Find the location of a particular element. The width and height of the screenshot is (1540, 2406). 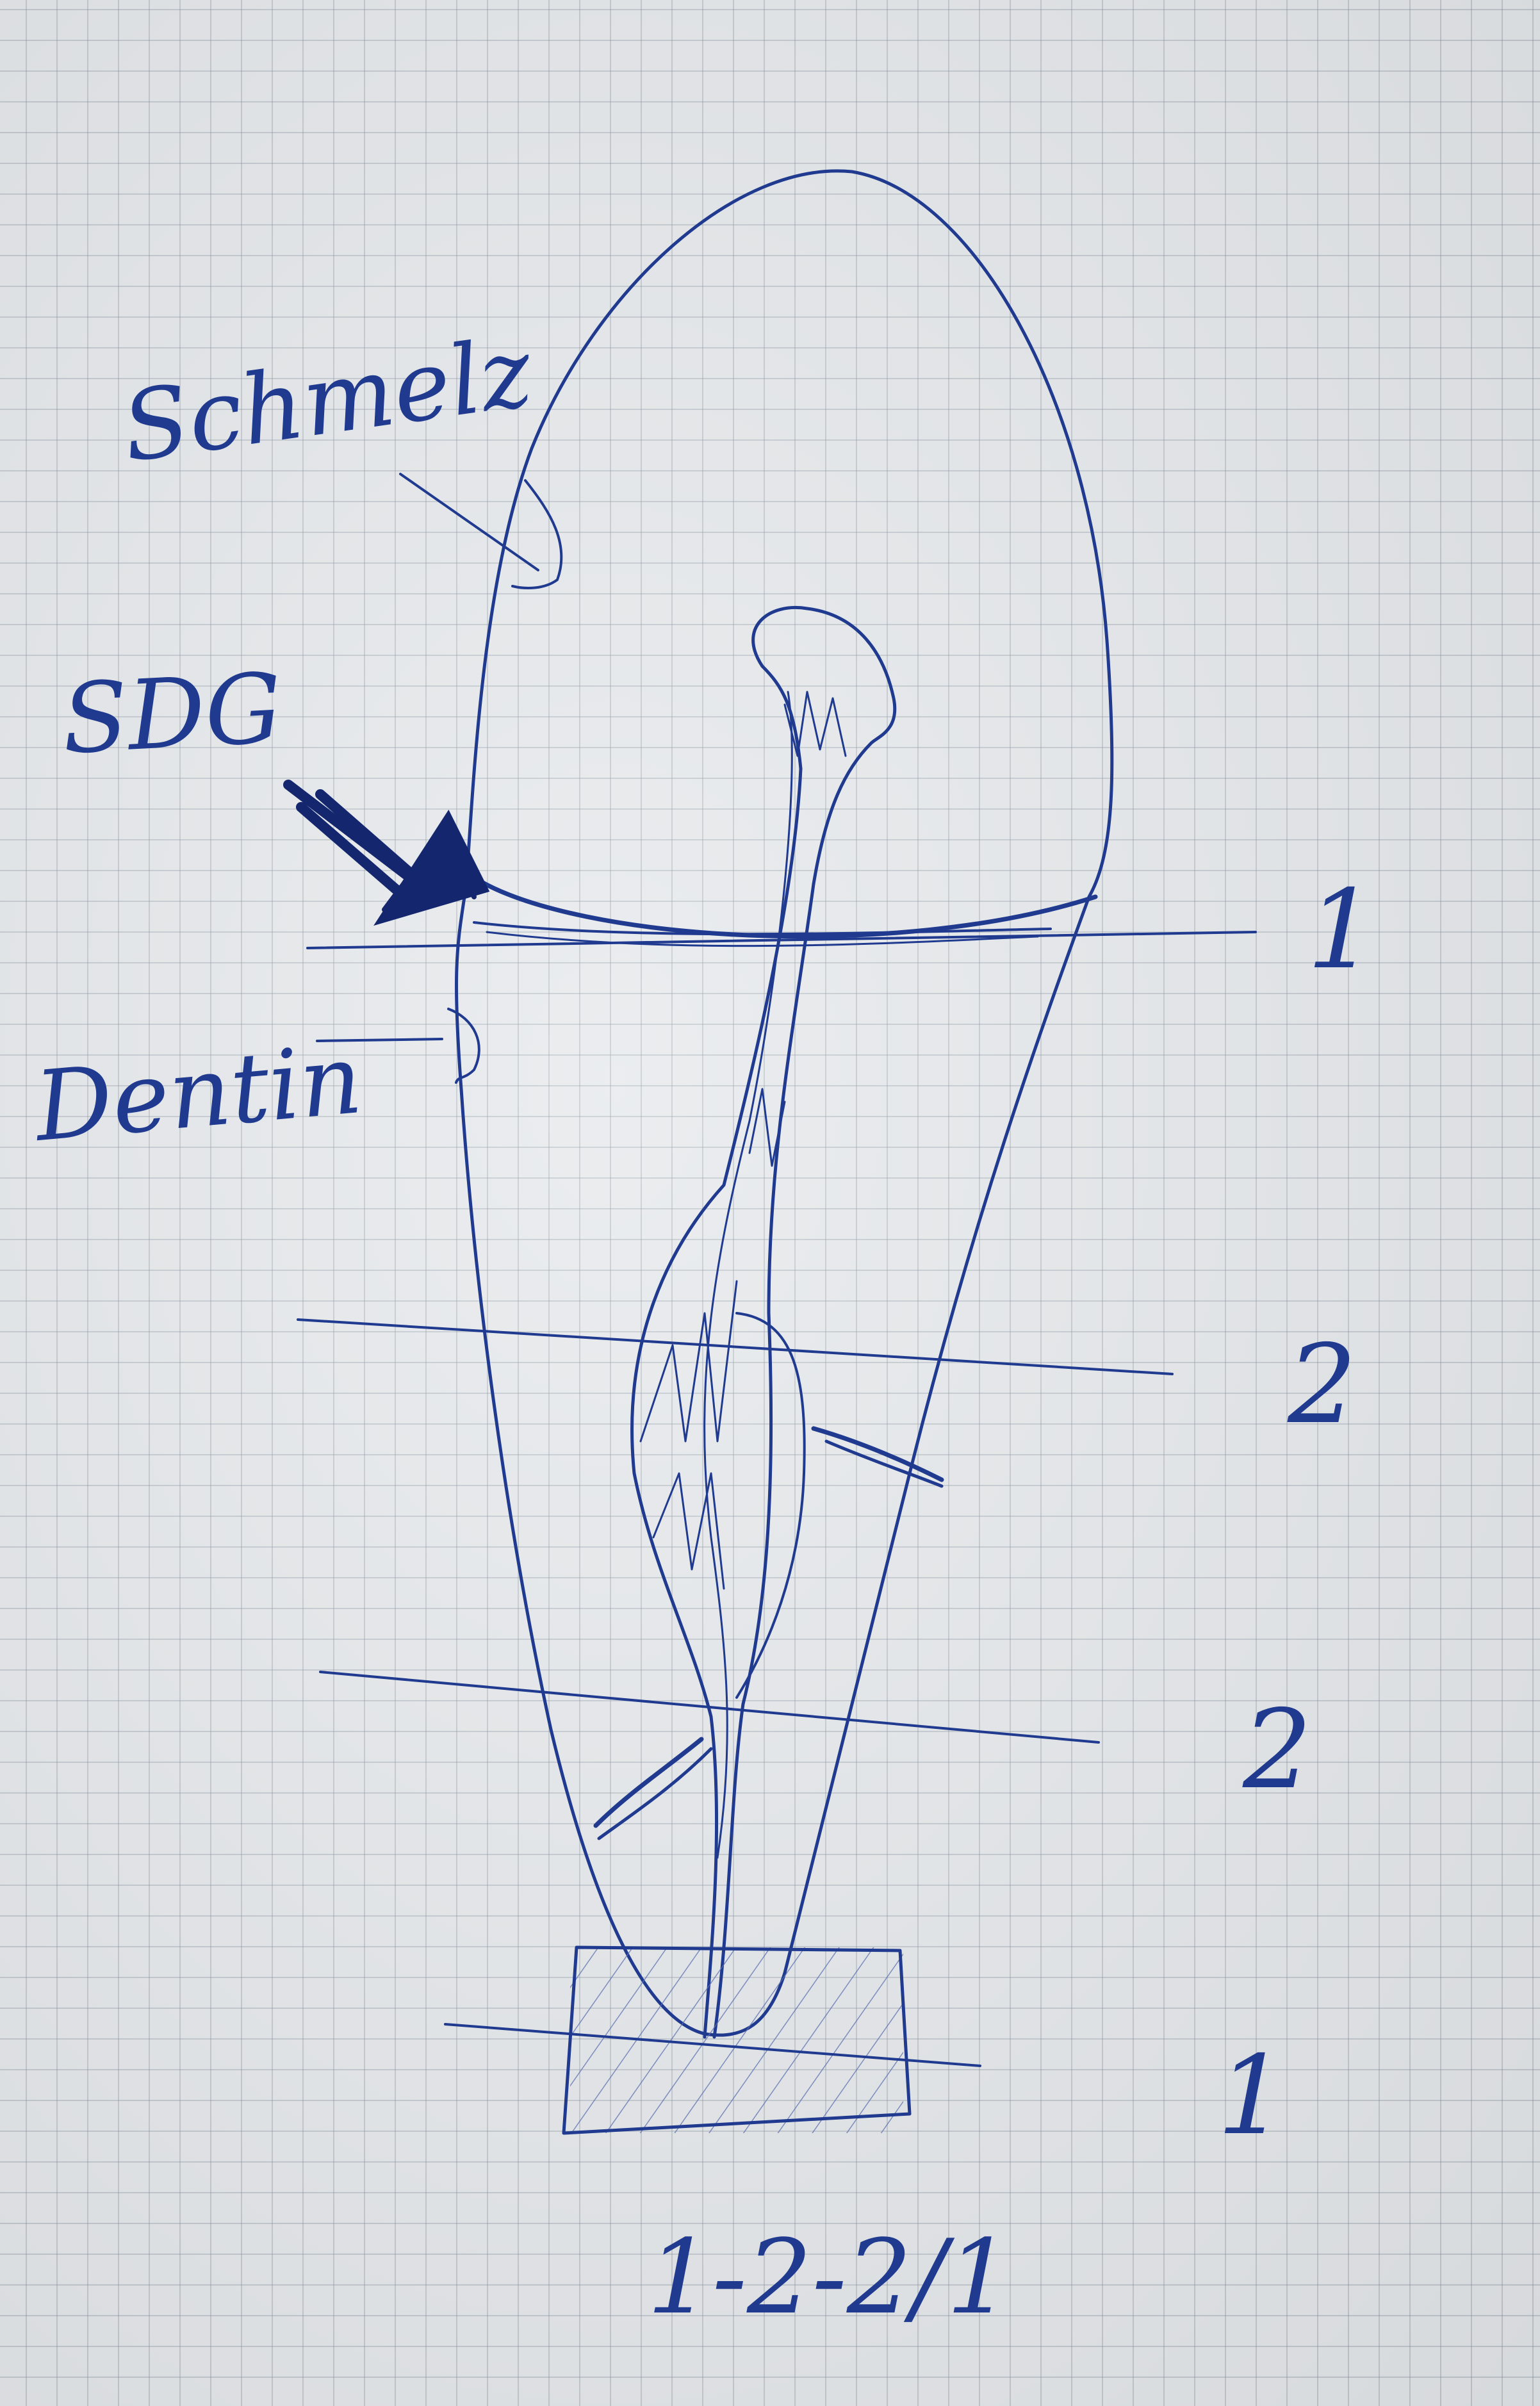

pulp-horn is located at coordinates (824, 746).